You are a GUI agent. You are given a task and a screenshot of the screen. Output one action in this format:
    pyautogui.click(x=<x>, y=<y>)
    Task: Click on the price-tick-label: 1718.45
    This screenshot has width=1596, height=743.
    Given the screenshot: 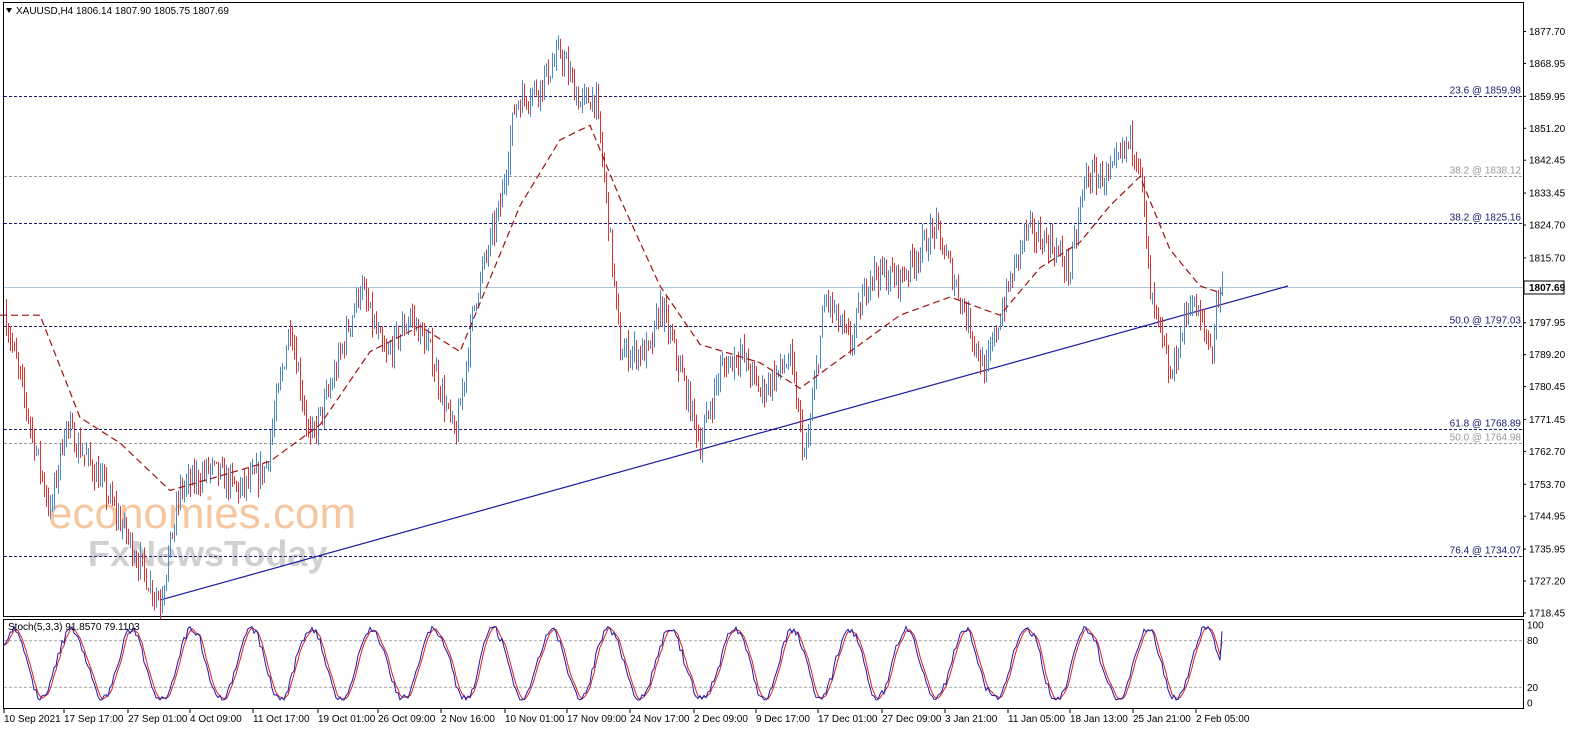 What is the action you would take?
    pyautogui.click(x=1547, y=614)
    